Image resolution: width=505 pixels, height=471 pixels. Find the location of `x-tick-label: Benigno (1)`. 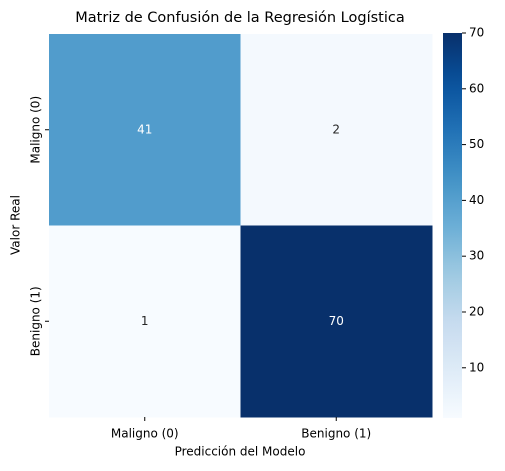

x-tick-label: Benigno (1) is located at coordinates (336, 434).